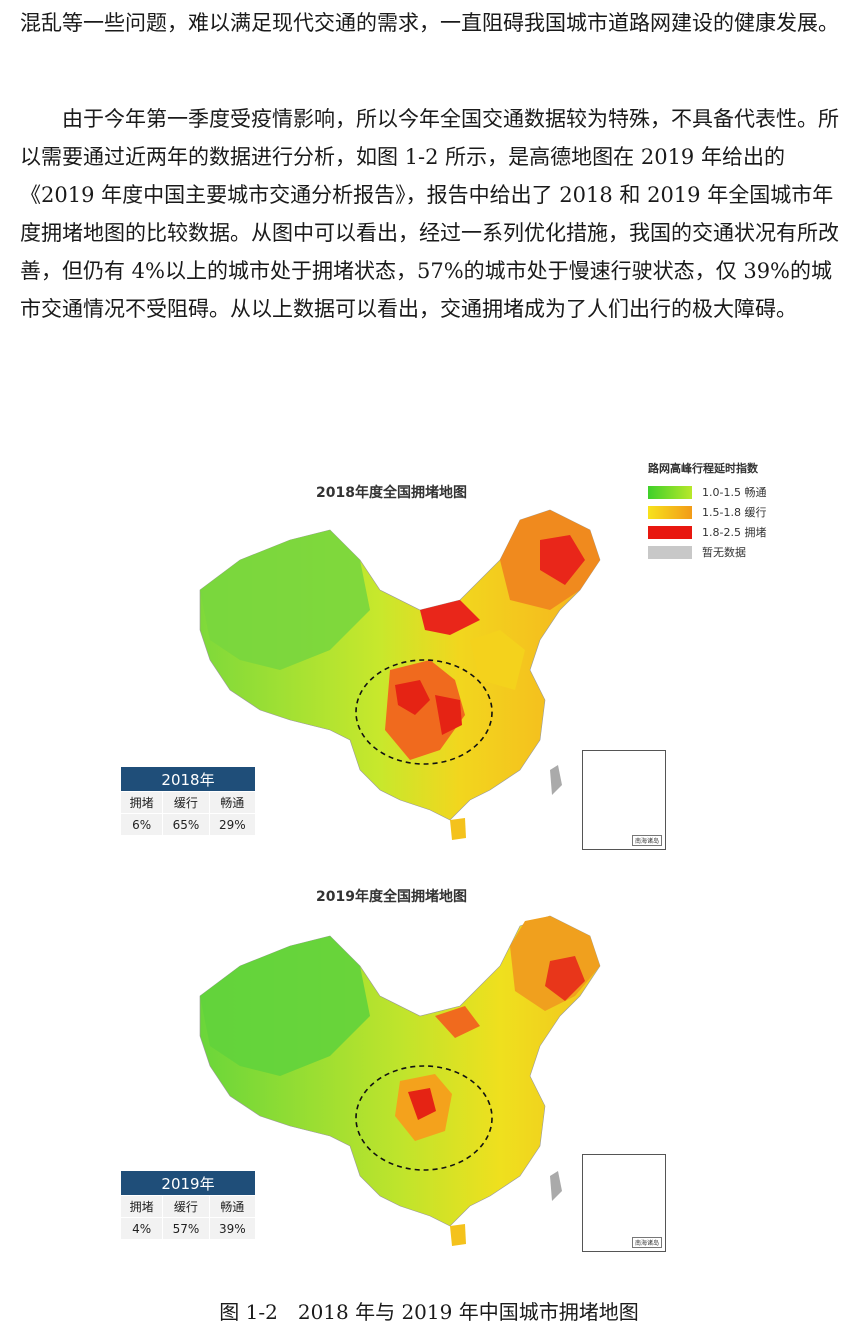  Describe the element at coordinates (188, 1183) in the screenshot. I see `table-year: 2019年` at that location.